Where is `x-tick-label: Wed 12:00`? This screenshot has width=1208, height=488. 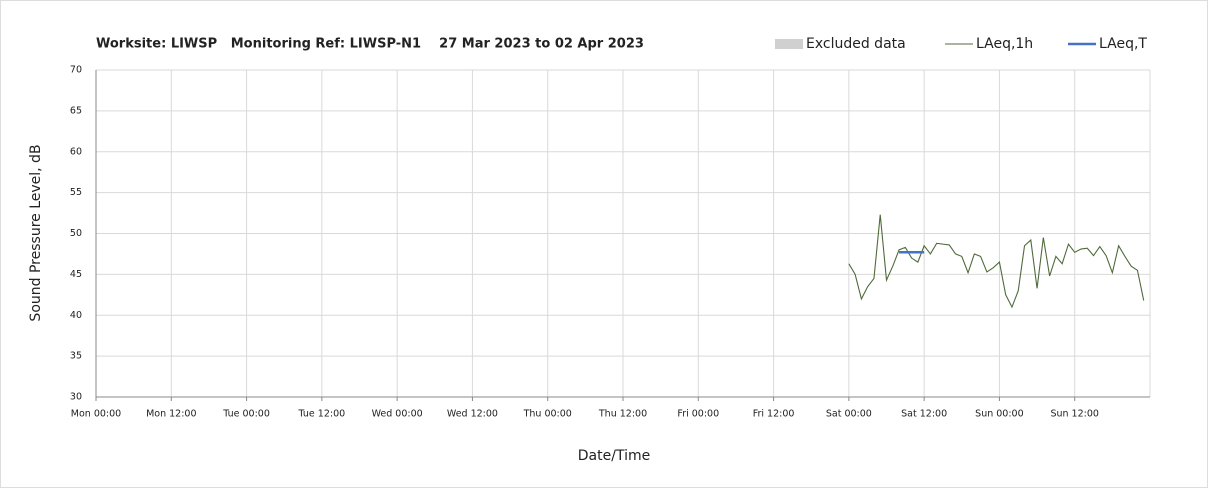 x-tick-label: Wed 12:00 is located at coordinates (472, 414).